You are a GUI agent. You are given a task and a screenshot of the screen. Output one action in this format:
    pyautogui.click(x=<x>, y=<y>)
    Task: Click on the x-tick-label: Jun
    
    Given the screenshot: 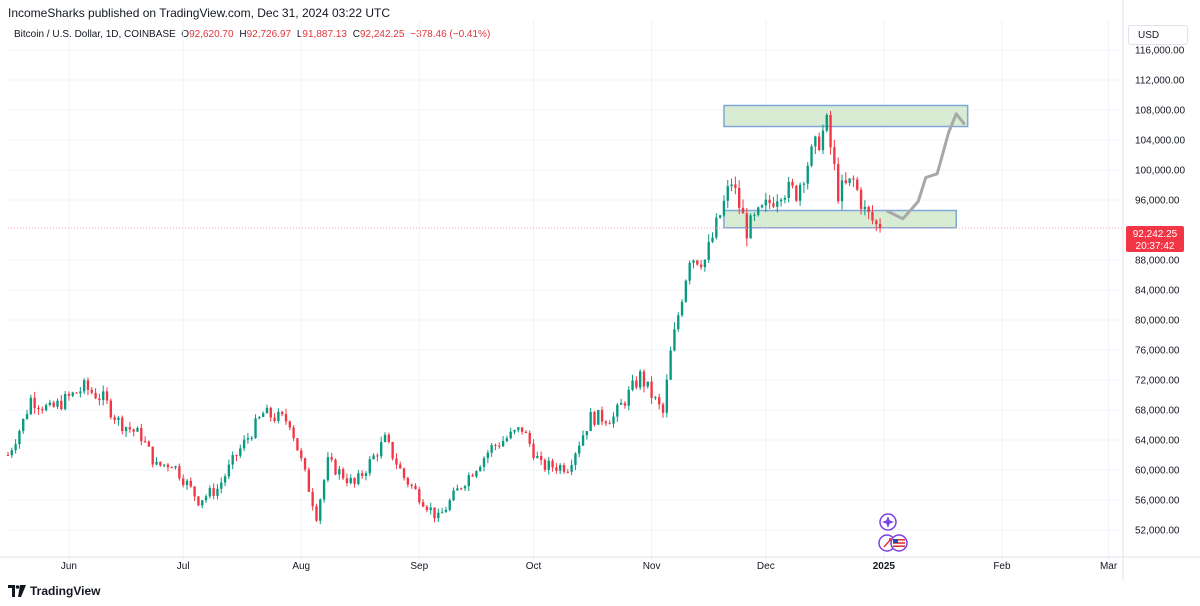 What is the action you would take?
    pyautogui.click(x=69, y=566)
    